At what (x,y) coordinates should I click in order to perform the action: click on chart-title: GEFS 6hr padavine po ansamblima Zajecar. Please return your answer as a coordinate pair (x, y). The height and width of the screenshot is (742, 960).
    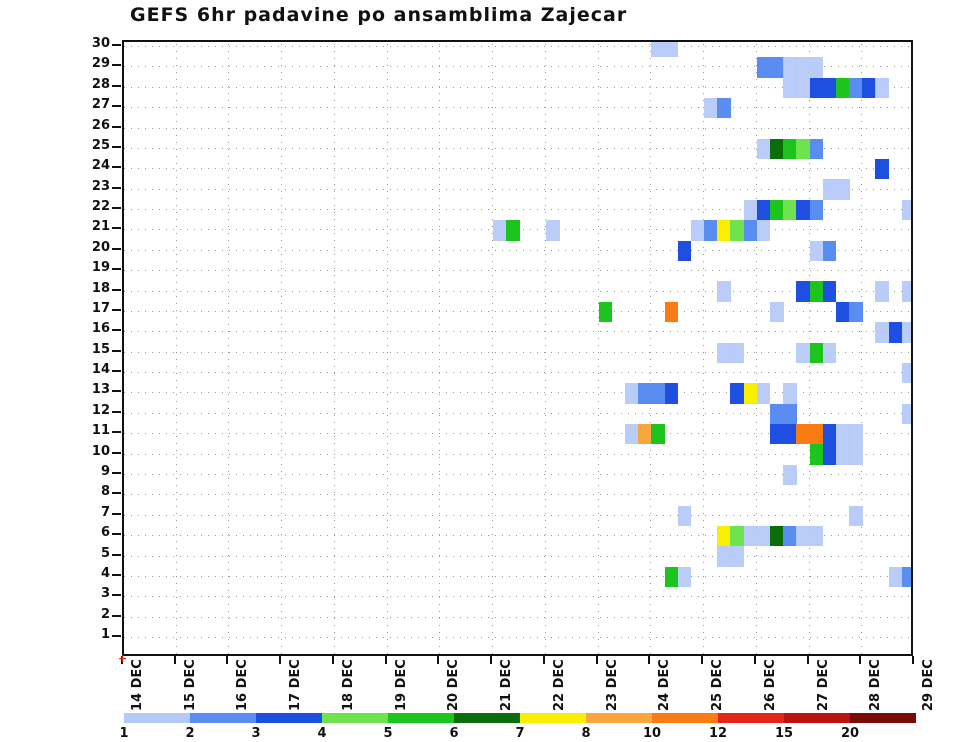
    Looking at the image, I should click on (379, 15).